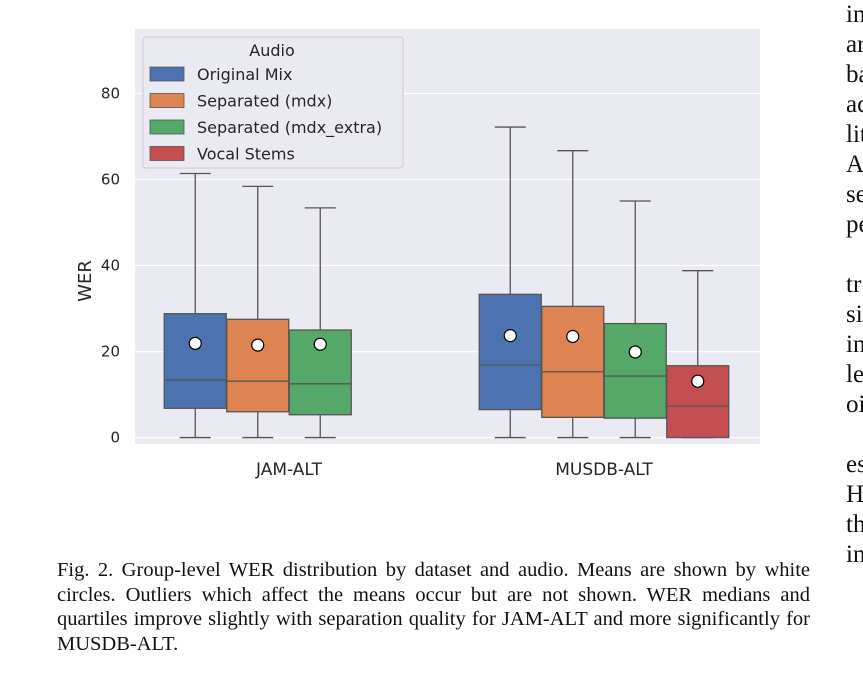 This screenshot has width=863, height=696. I want to click on adjacent-column-text: in ar ba ac lit Ase pe tr si in le oi es Hth in, so click(854, 285).